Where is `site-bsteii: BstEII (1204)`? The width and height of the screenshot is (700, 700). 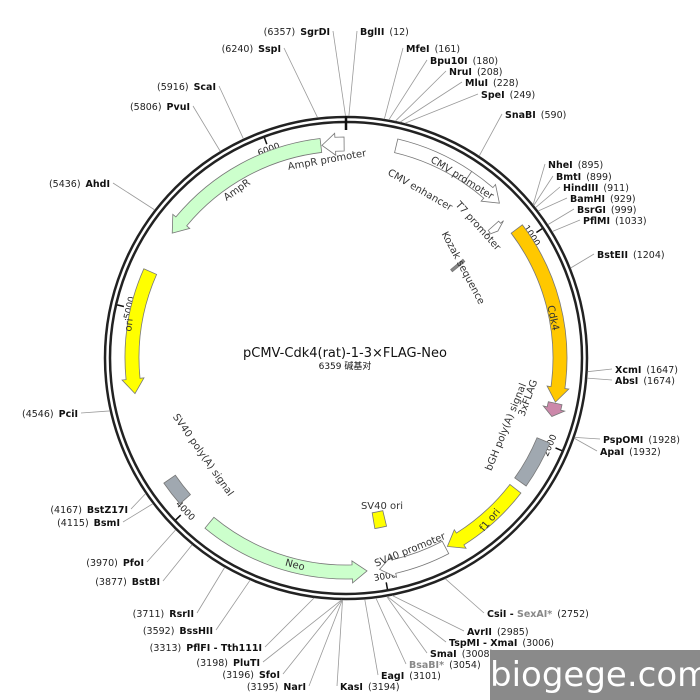 site-bsteii: BstEII (1204) is located at coordinates (631, 255).